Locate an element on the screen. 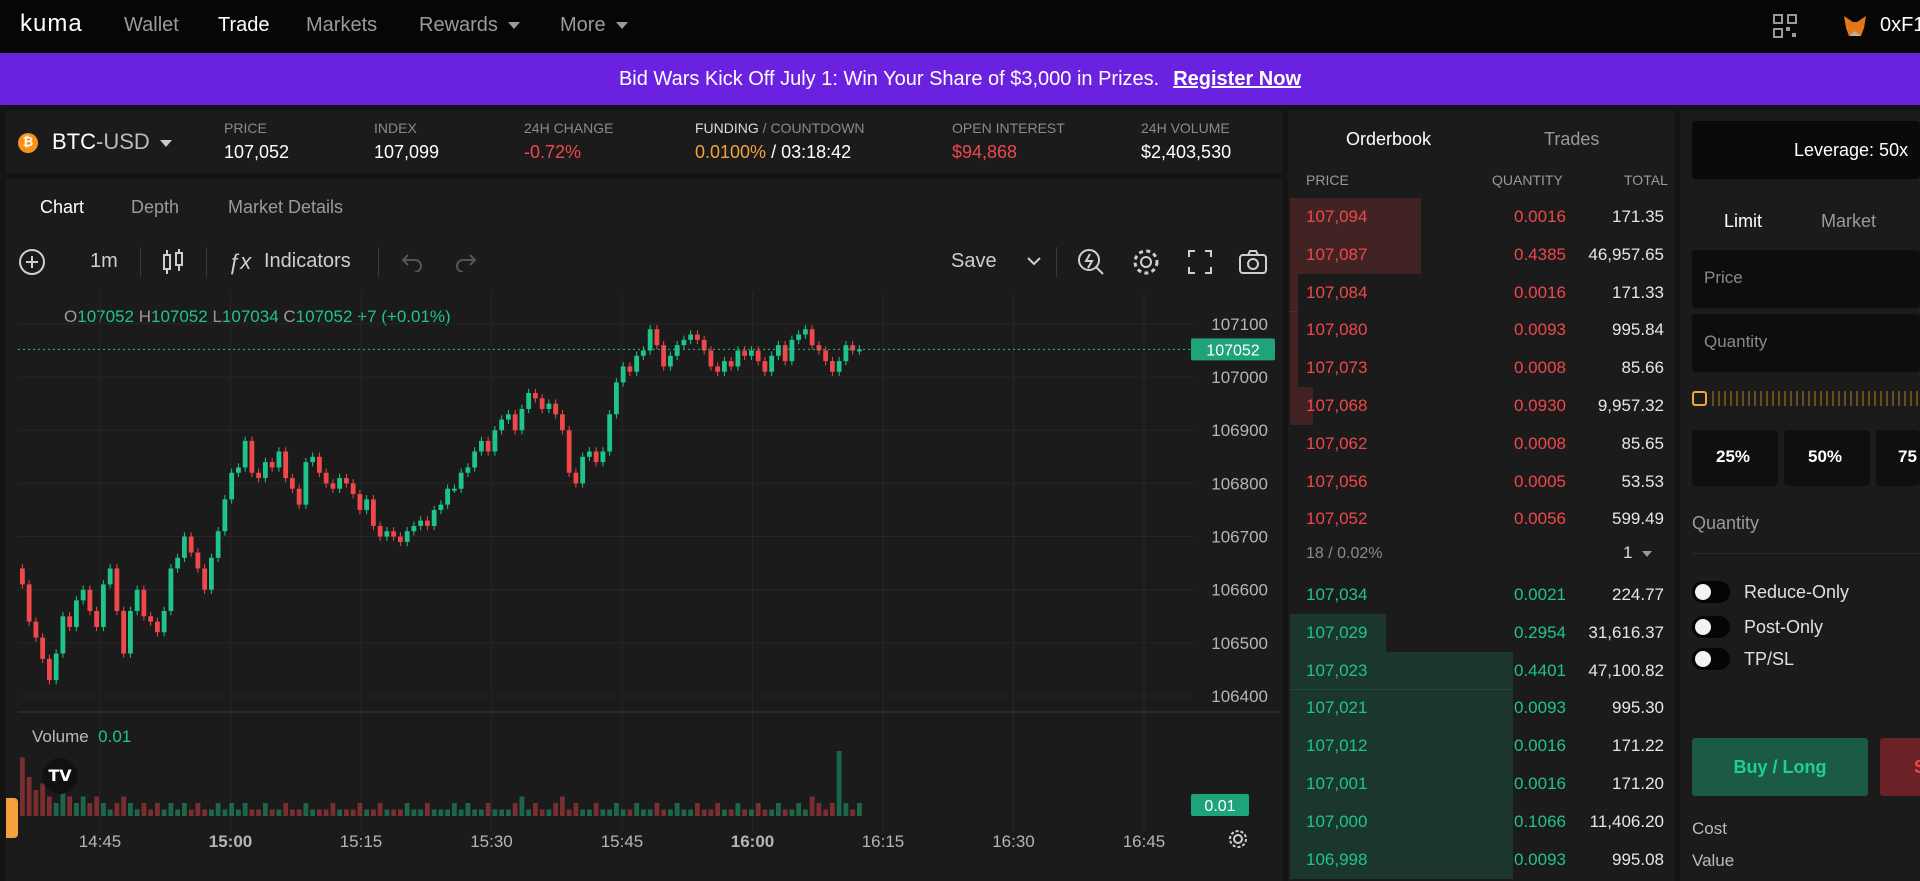 This screenshot has height=881, width=1920. ask-row: 107,073 0.0008 85.66 is located at coordinates (1482, 368).